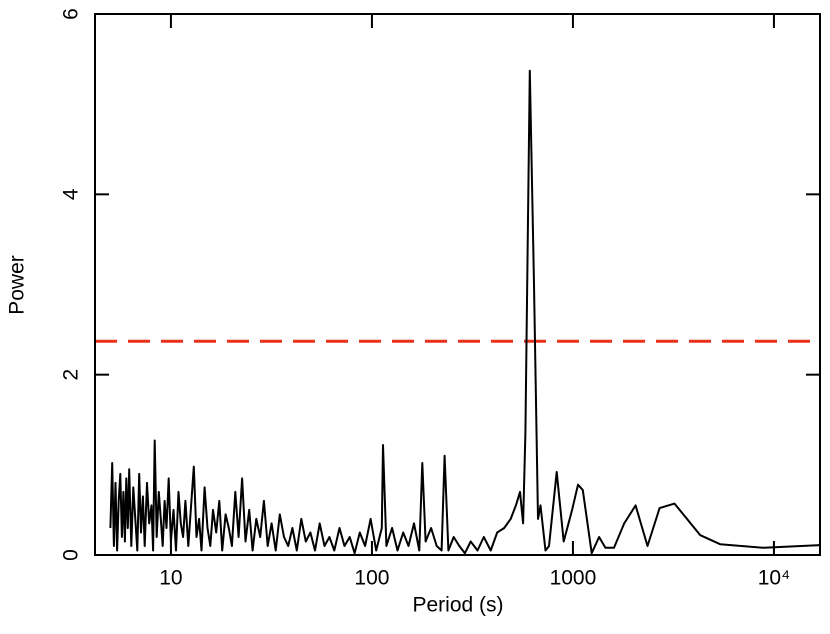 This screenshot has height=634, width=830. I want to click on y-tick-label: 6, so click(71, 14).